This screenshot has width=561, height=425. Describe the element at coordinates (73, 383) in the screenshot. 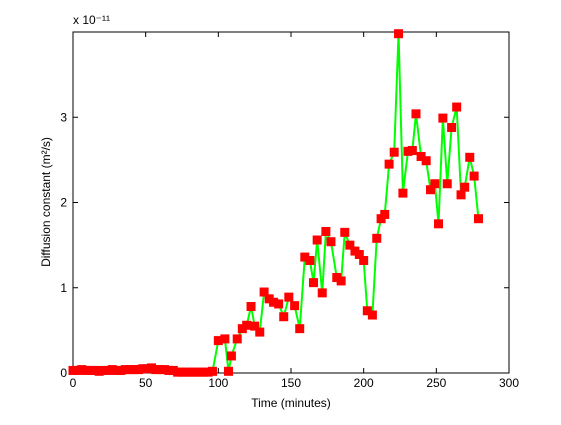

I see `x-tick-label: 0` at that location.